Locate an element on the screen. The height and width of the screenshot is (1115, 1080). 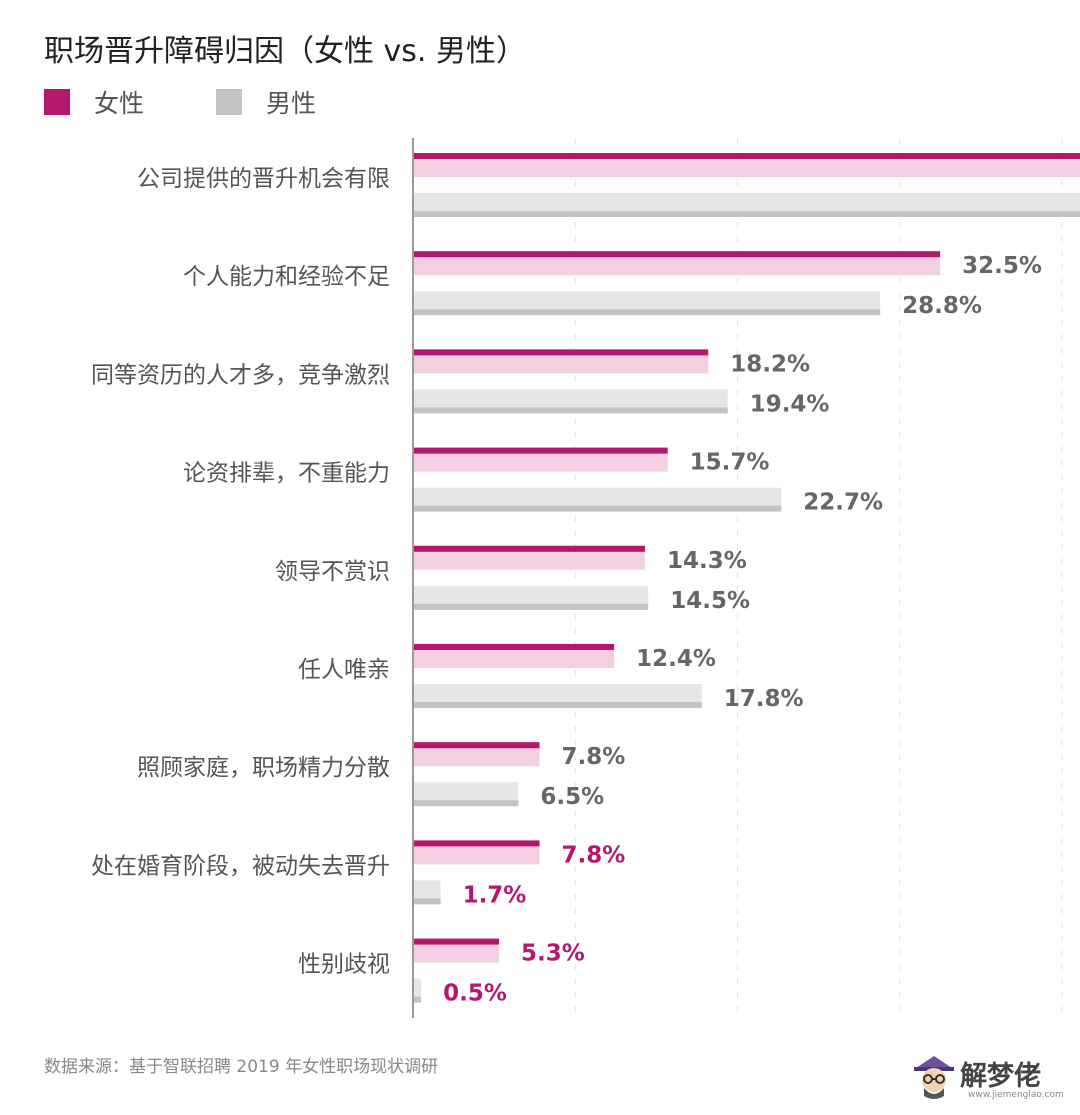
watermark-url: www.jiemenglao.com is located at coordinates (1016, 1095).